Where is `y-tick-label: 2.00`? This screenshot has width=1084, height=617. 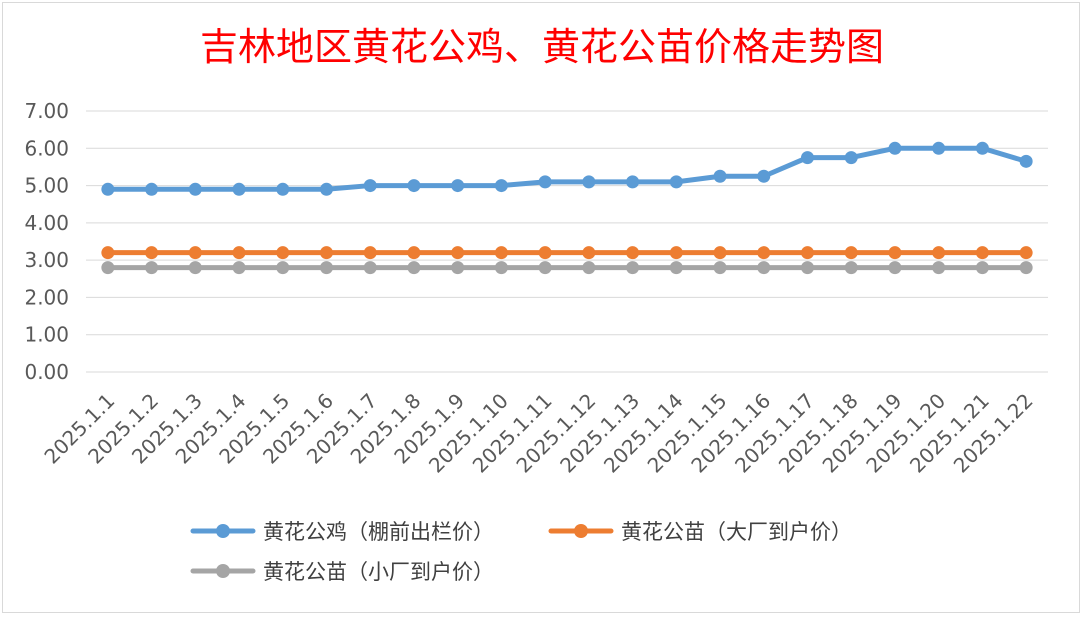 y-tick-label: 2.00 is located at coordinates (46, 297).